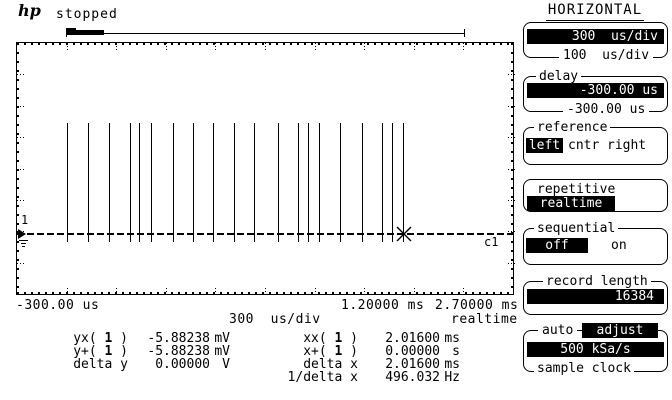  Describe the element at coordinates (266, 33) in the screenshot. I see `record-view-line` at that location.